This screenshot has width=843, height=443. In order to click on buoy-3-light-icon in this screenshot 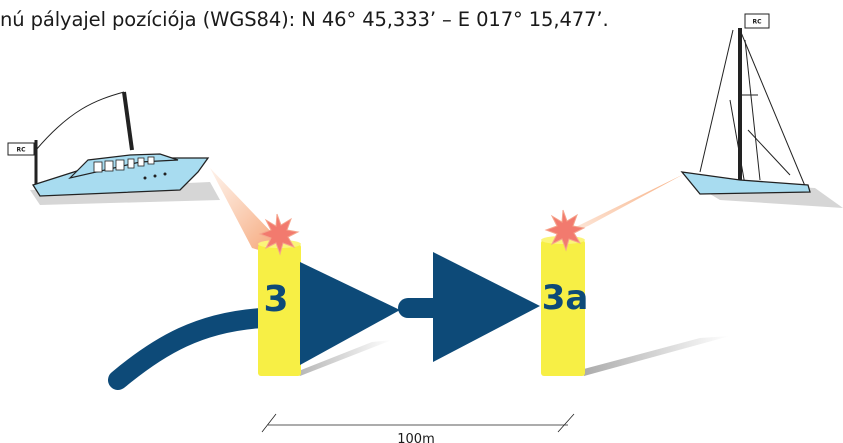, I will do `click(279, 234)`.